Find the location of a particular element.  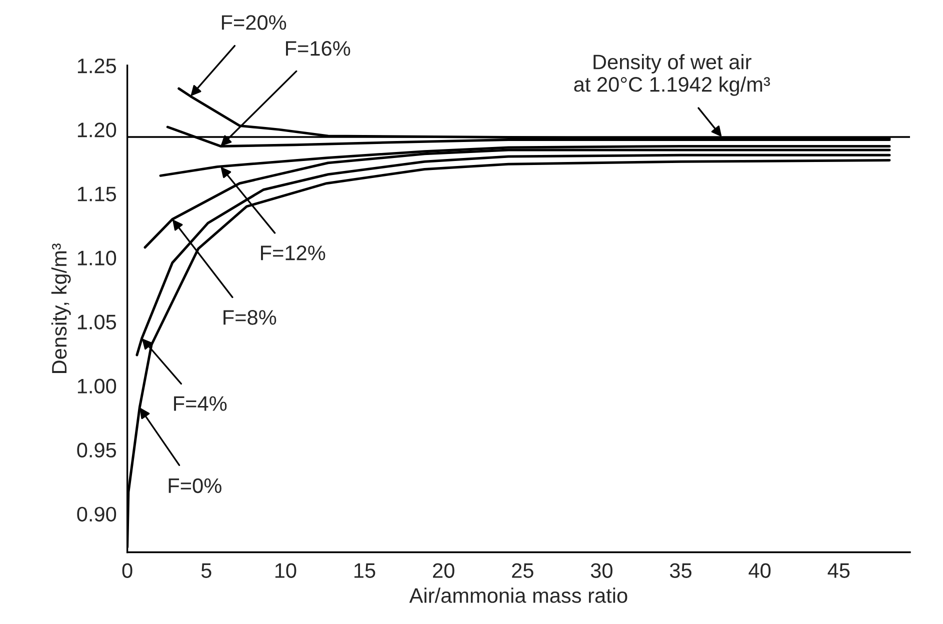

x-tick-label: 5 is located at coordinates (206, 570).